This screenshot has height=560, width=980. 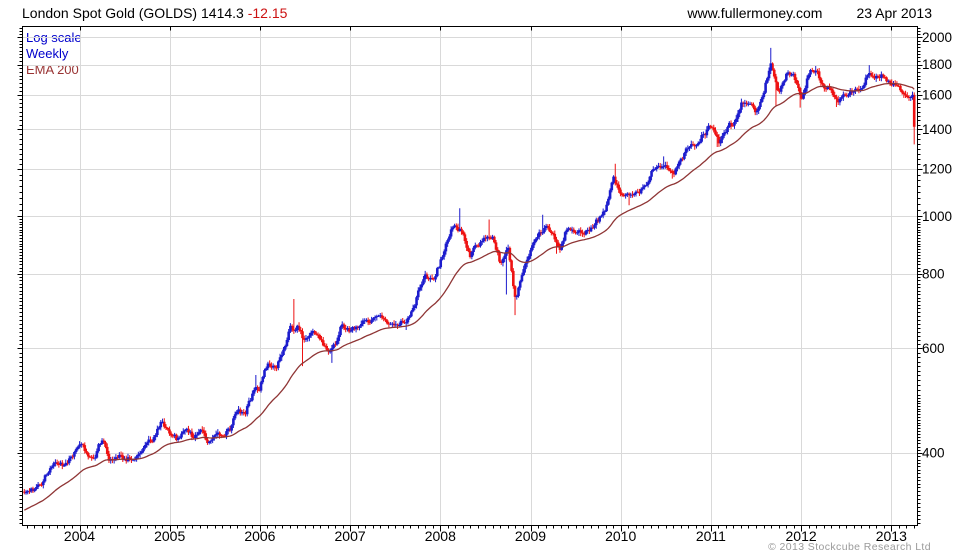 I want to click on svg-text: 1800, so click(x=937, y=64).